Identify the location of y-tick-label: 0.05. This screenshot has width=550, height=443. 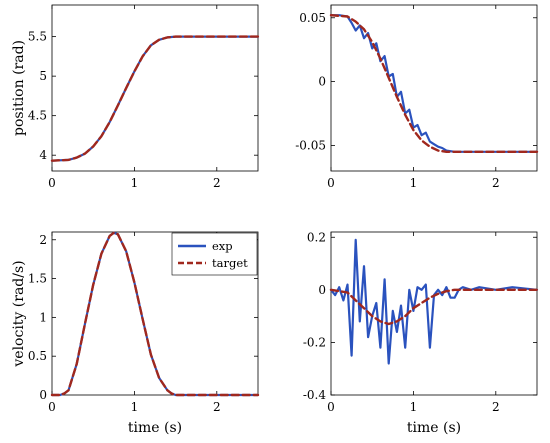
(312, 18).